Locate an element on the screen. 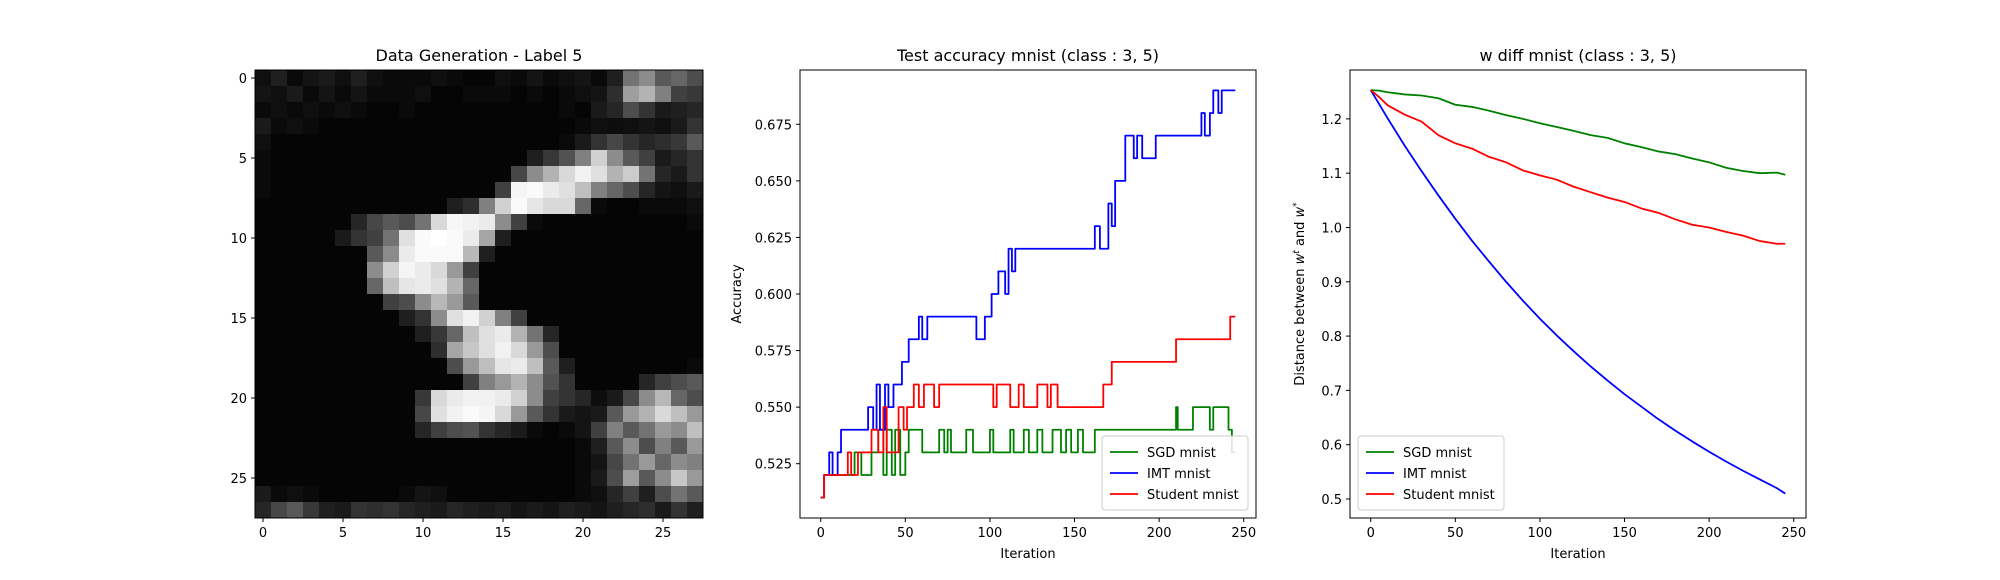 The image size is (2000, 580). y-tick-label: 0.600 is located at coordinates (773, 295).